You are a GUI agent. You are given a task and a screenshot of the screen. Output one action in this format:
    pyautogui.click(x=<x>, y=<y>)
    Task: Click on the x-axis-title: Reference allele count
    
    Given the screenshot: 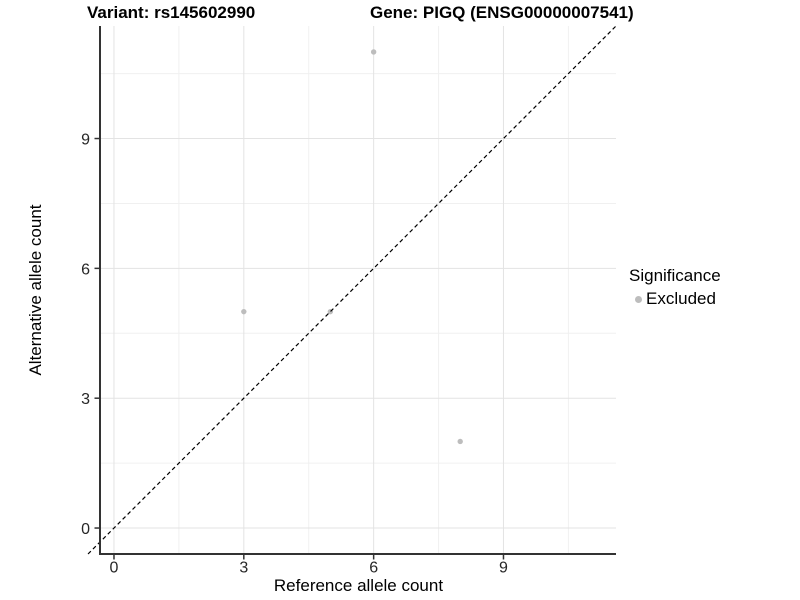 What is the action you would take?
    pyautogui.click(x=358, y=585)
    